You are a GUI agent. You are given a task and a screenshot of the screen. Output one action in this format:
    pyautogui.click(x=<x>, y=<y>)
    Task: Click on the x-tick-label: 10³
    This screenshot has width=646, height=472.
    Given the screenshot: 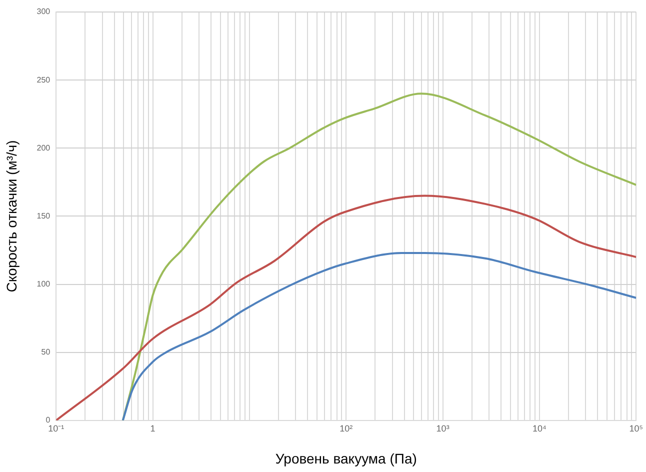 What is the action you would take?
    pyautogui.click(x=443, y=428)
    